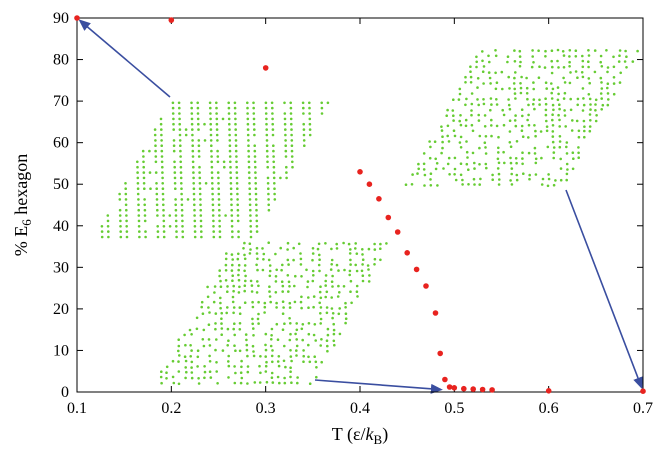 The width and height of the screenshot is (661, 449). Describe the element at coordinates (61, 60) in the screenshot. I see `y-tick-label: 80` at that location.